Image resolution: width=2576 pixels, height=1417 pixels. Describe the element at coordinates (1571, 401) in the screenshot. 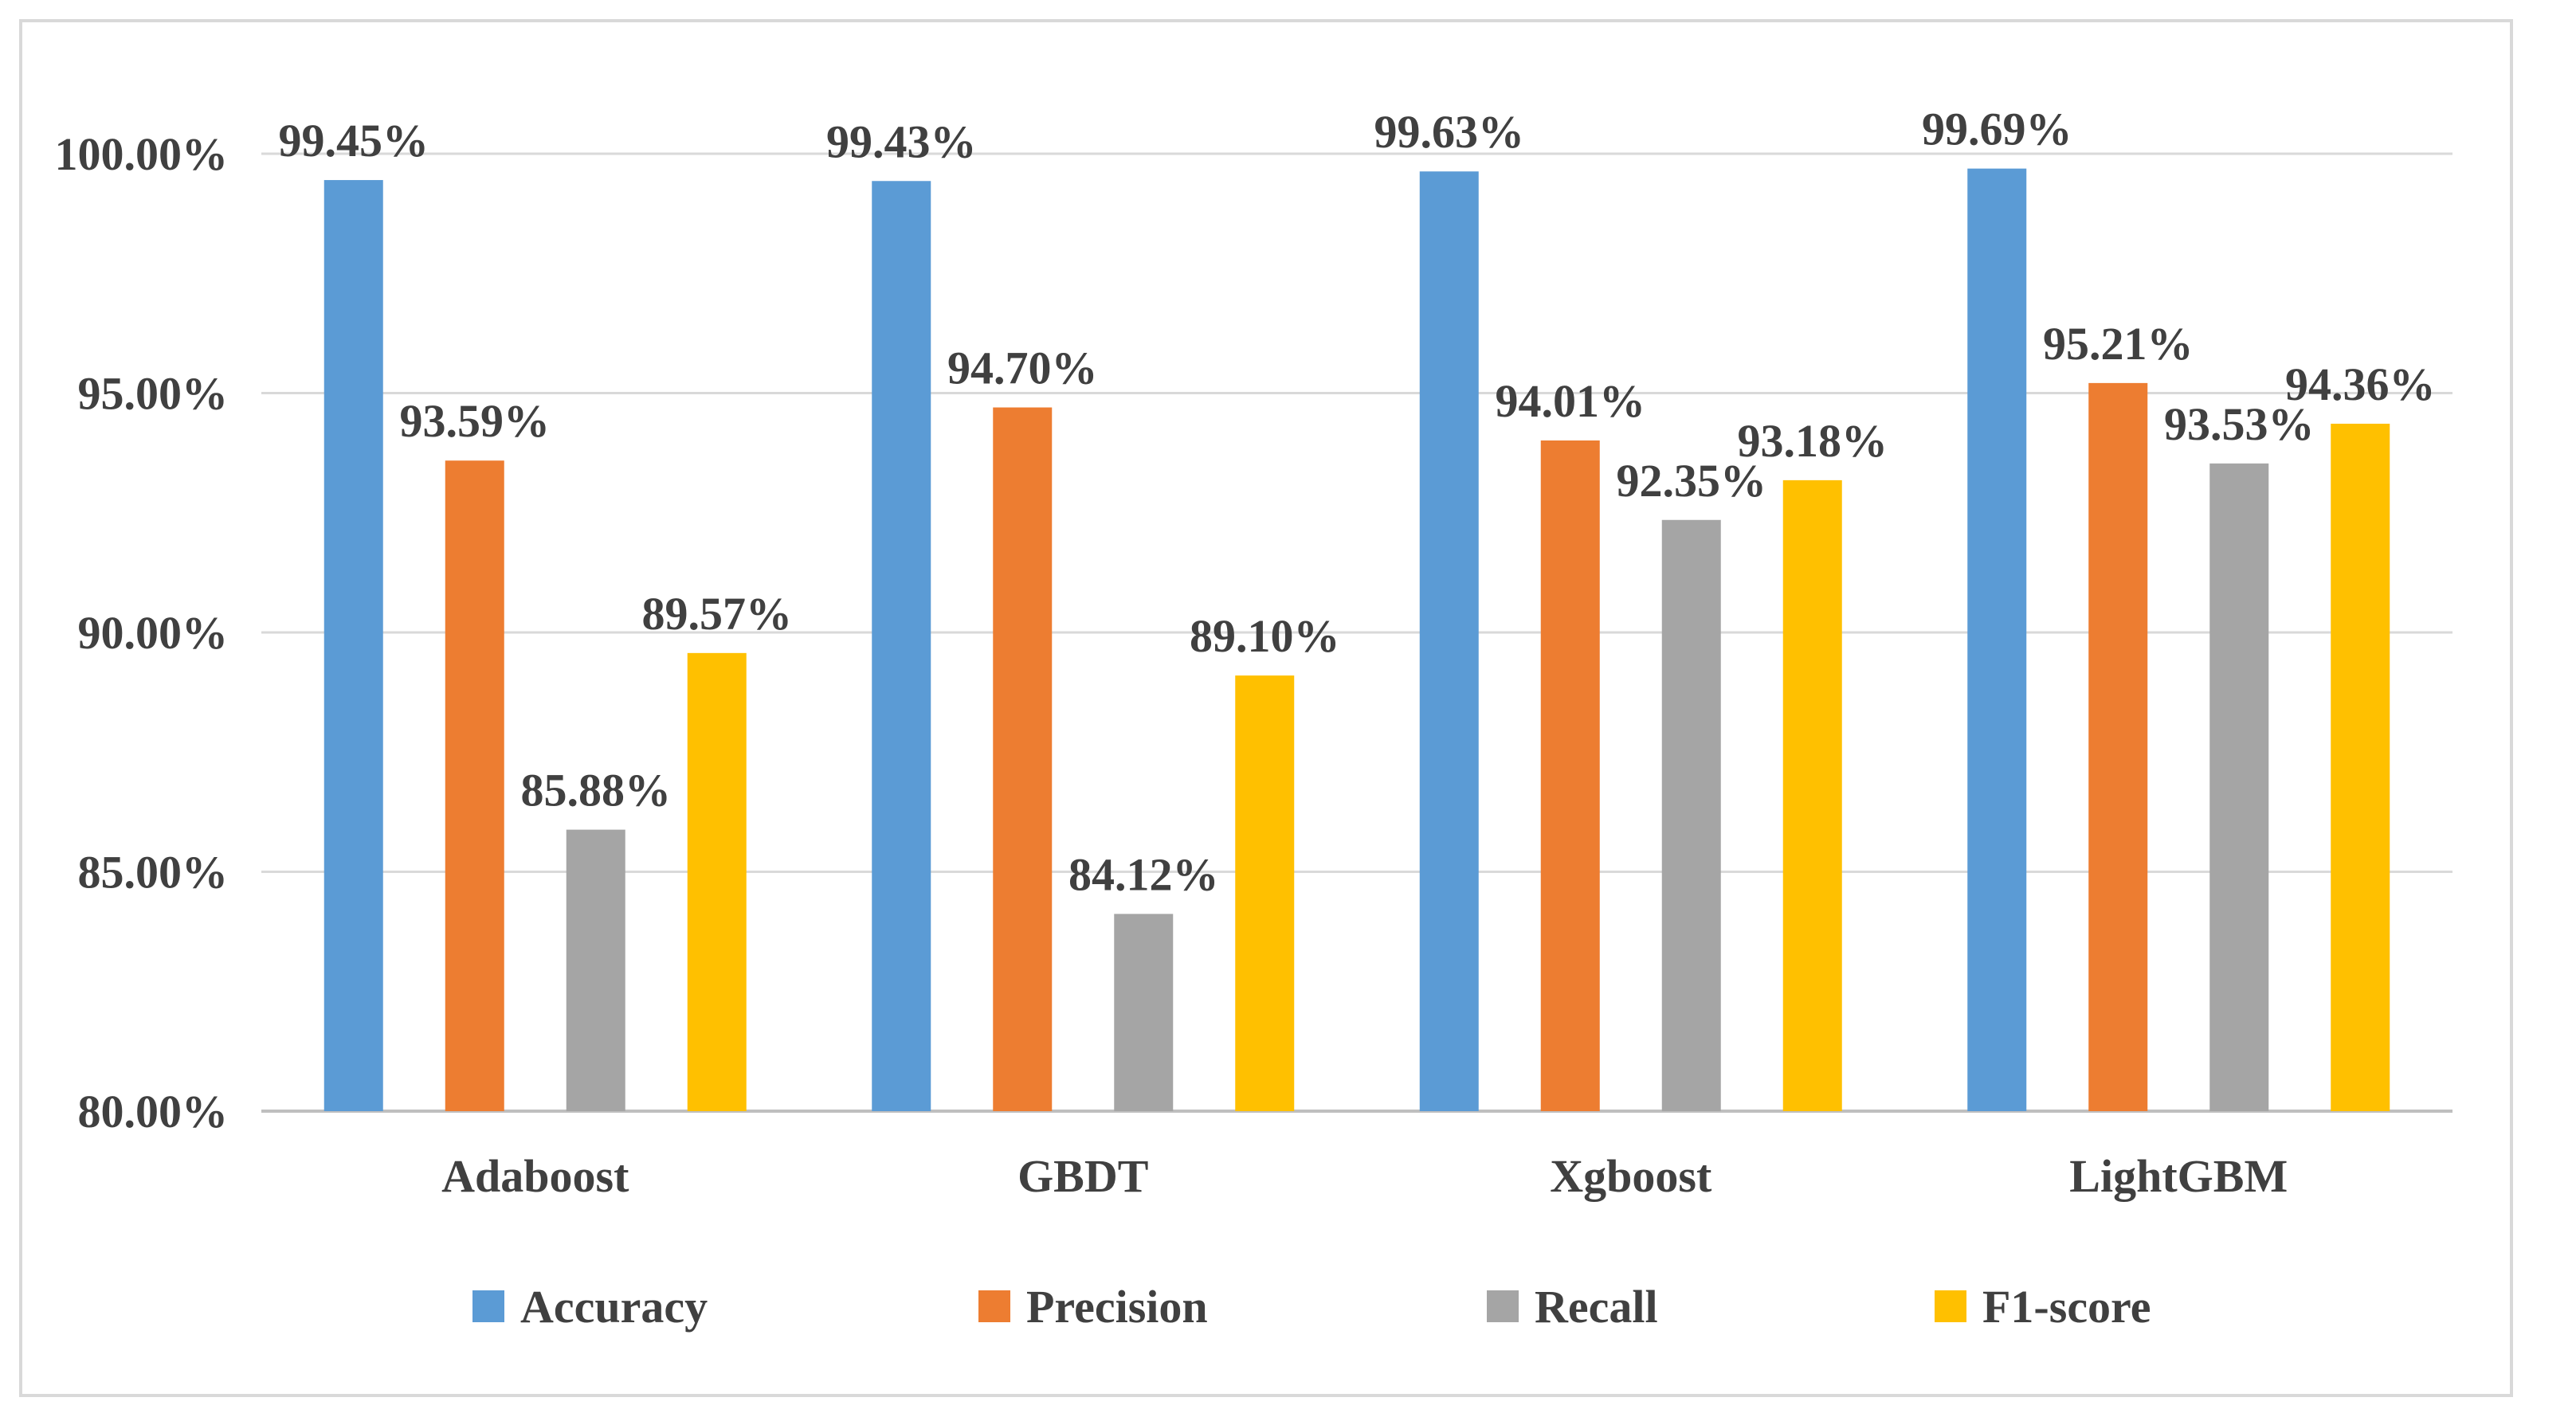

I see `data-label: 94.01%` at that location.